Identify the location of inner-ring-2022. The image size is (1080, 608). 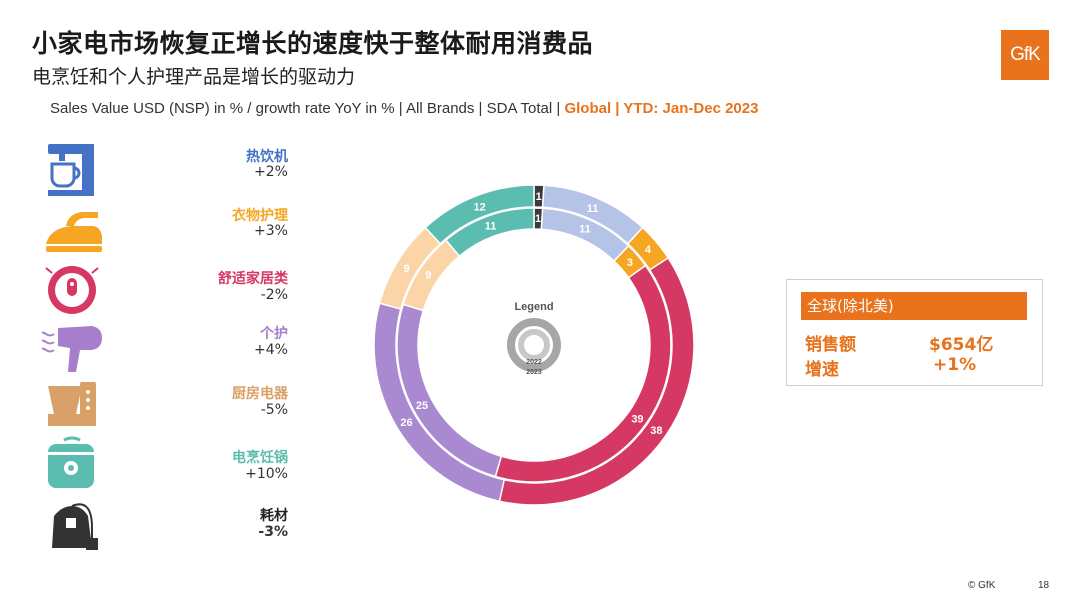
(534, 345).